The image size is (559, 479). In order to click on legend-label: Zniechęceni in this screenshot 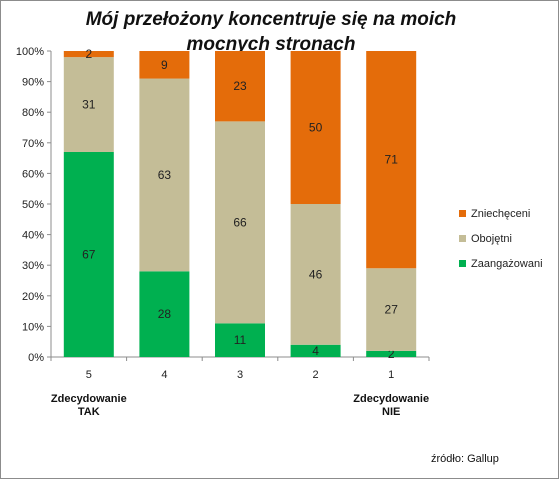, I will do `click(500, 214)`.